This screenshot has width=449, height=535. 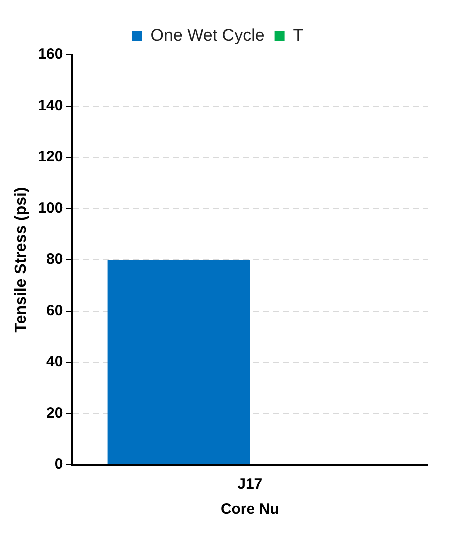 What do you see at coordinates (55, 311) in the screenshot?
I see `y-tick-label: 60` at bounding box center [55, 311].